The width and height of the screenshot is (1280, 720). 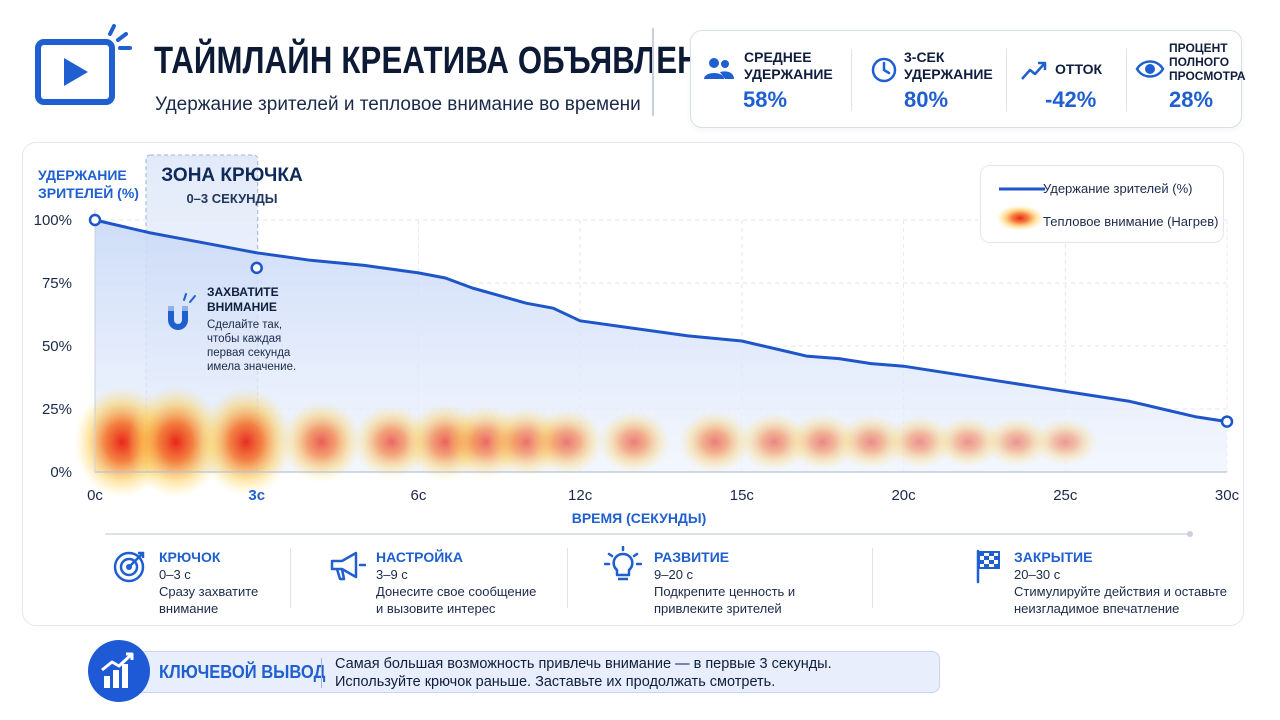 I want to click on x-tick-label: 12с, so click(x=580, y=495).